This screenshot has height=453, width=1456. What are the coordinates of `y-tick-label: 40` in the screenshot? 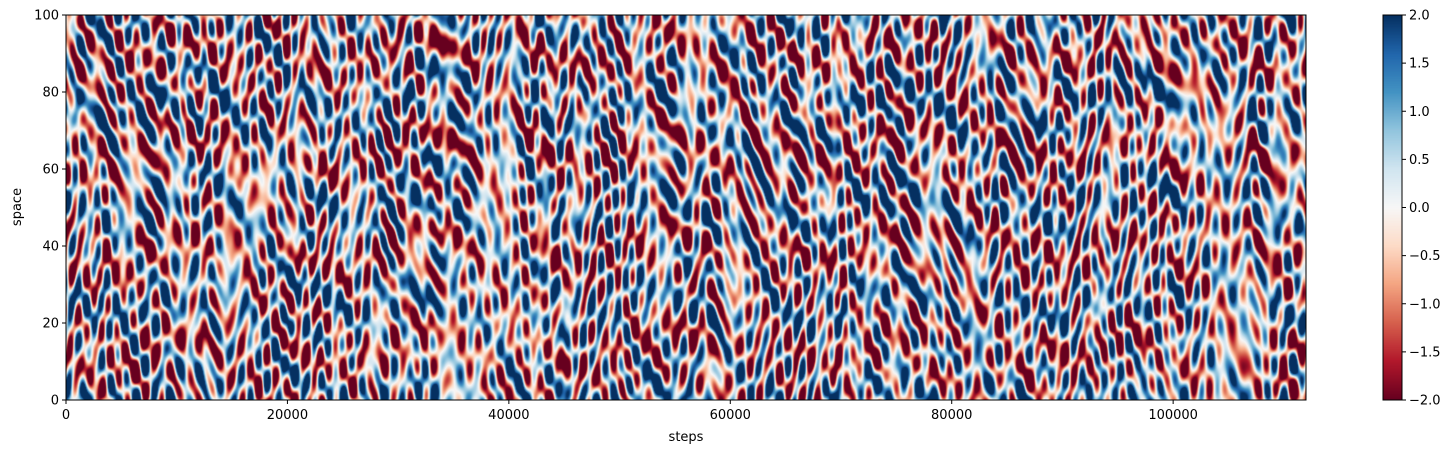 It's located at (50, 247).